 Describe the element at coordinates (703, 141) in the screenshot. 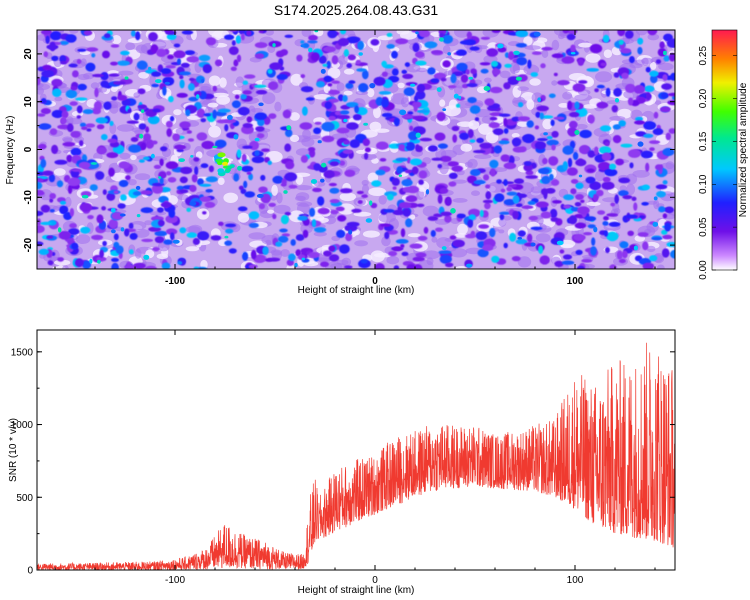

I see `colorbar-tick-label: 0.15` at that location.